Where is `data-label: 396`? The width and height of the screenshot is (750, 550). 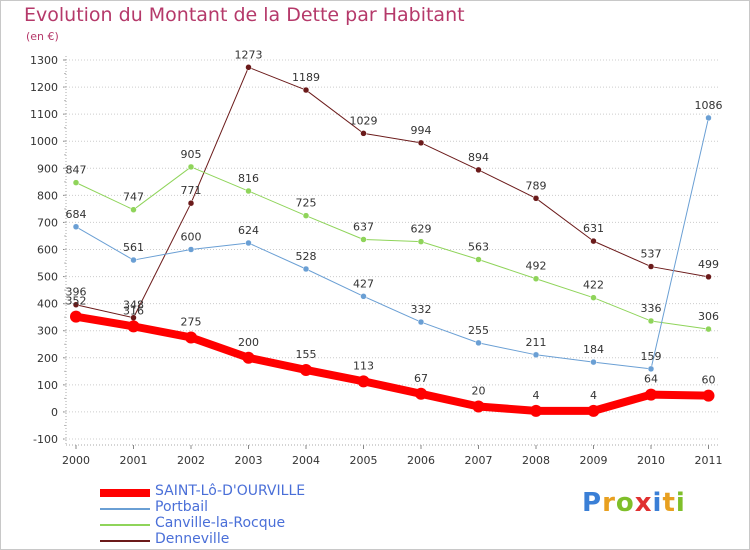 data-label: 396 is located at coordinates (76, 292).